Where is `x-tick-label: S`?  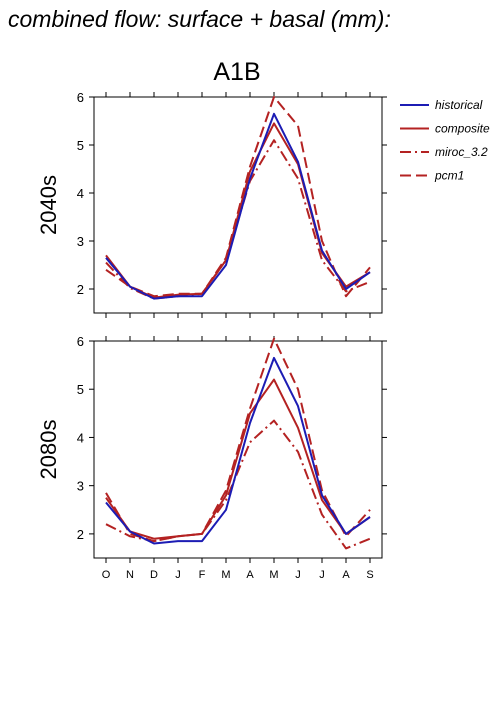 x-tick-label: S is located at coordinates (369, 575).